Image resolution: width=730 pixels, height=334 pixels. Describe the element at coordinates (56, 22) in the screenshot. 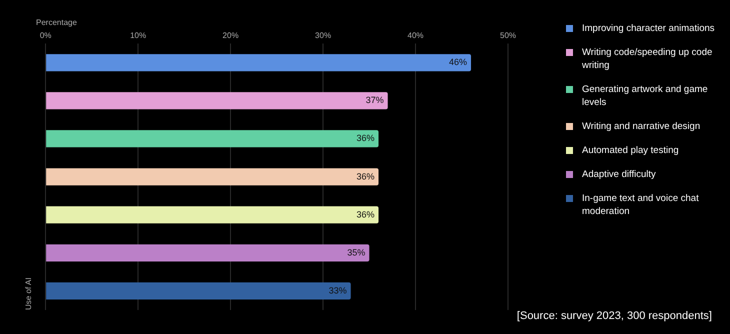

I see `x-axis-title: Percentage` at that location.